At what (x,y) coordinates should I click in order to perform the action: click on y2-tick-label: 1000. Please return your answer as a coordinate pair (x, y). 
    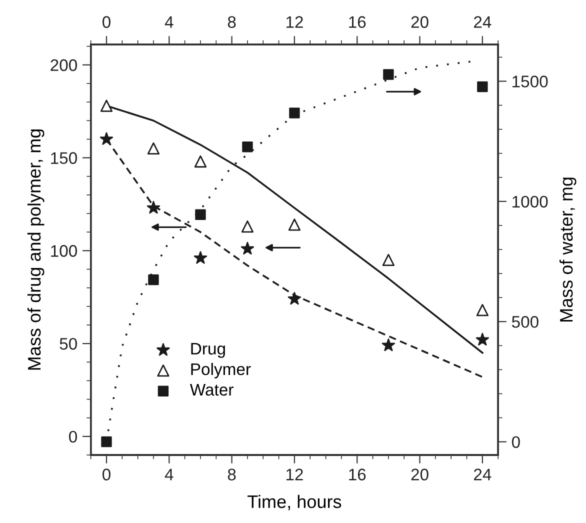
    Looking at the image, I should click on (530, 202).